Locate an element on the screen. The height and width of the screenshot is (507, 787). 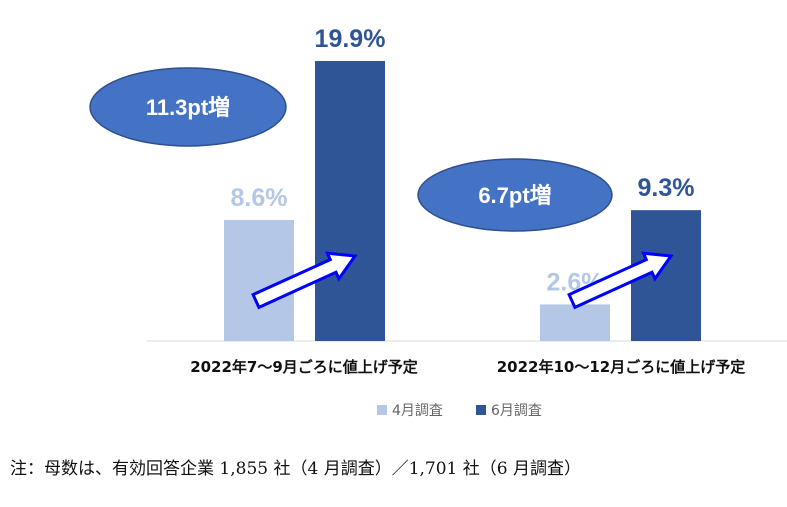
legend-swatch-june is located at coordinates (481, 410).